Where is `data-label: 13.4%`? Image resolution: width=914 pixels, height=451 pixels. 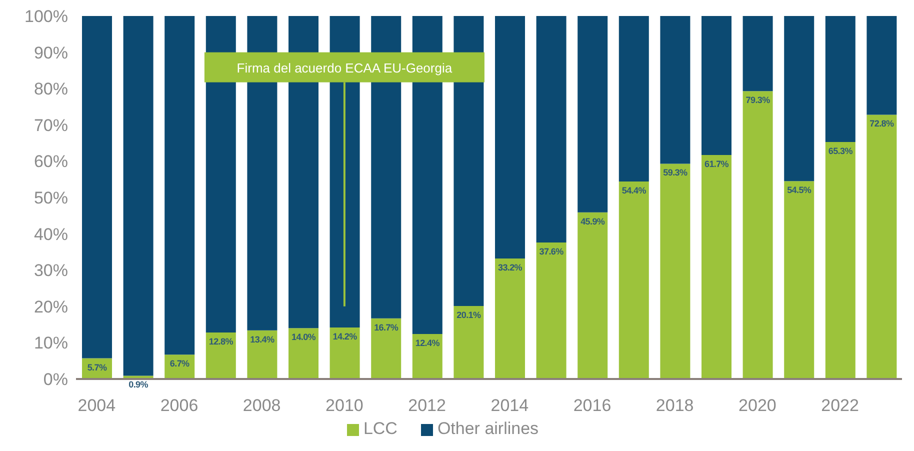 data-label: 13.4% is located at coordinates (262, 339).